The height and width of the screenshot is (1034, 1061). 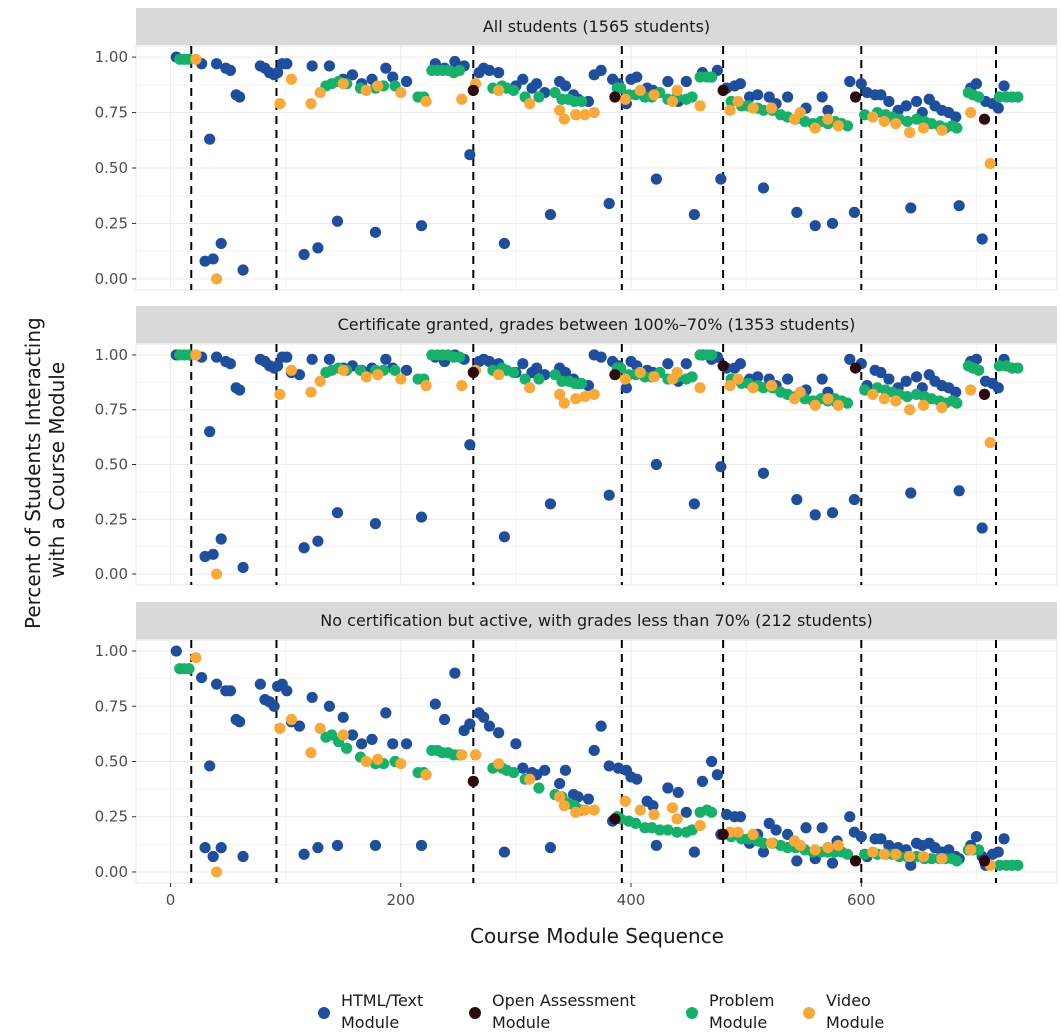 I want to click on legend-label: Module, so click(x=855, y=1022).